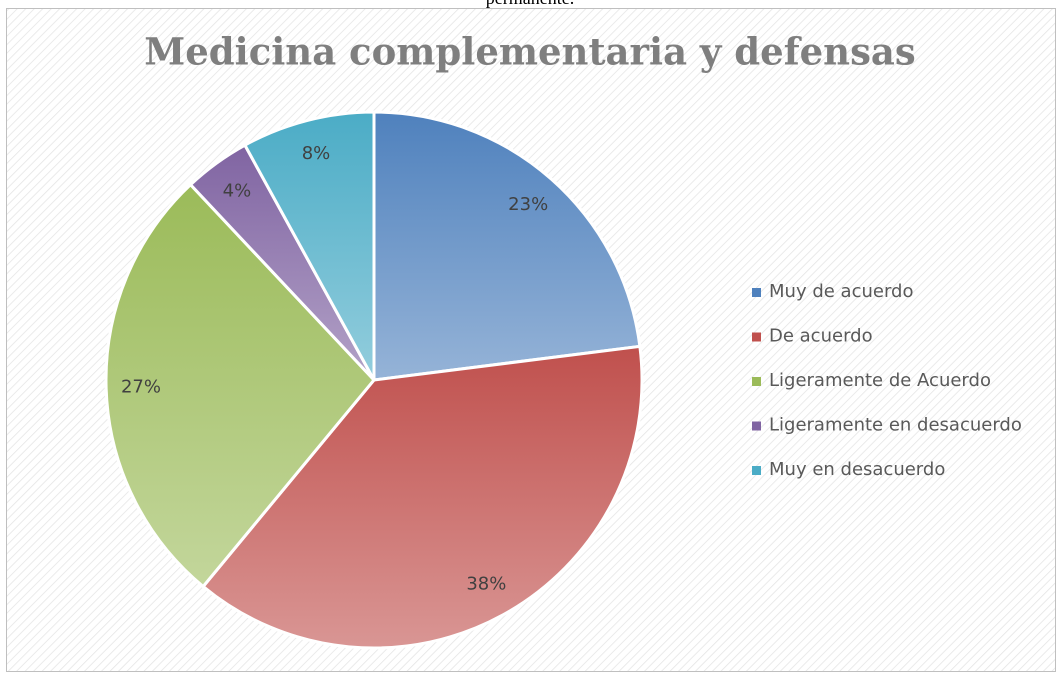 This screenshot has height=679, width=1061. I want to click on data-label: 23%, so click(528, 204).